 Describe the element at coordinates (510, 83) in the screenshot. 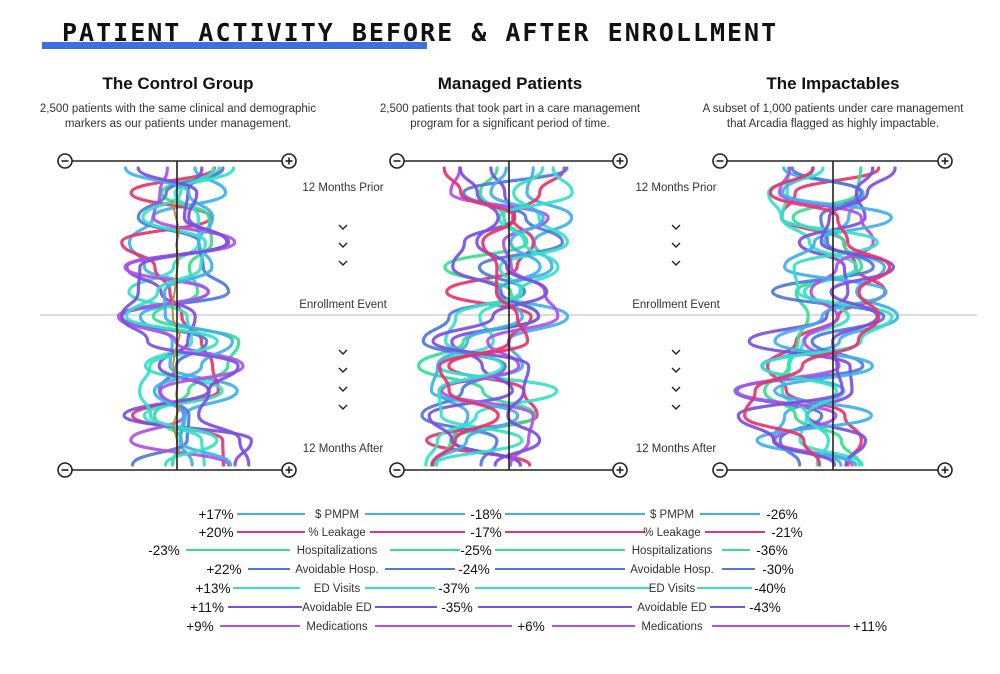

I see `column-title-managed: Managed Patients` at that location.